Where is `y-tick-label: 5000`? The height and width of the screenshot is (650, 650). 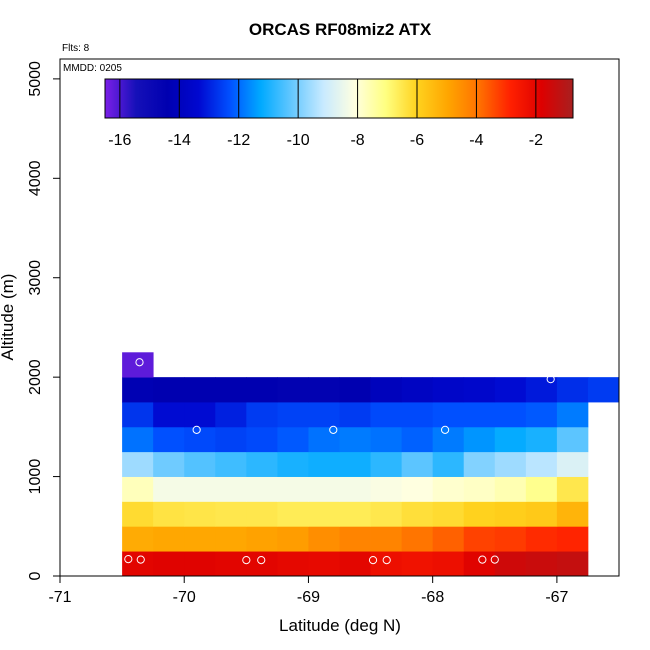 y-tick-label: 5000 is located at coordinates (35, 79).